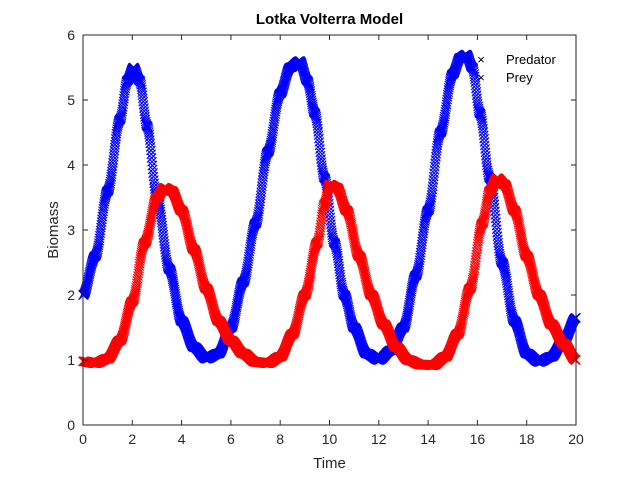  I want to click on x-axis-label: Time, so click(329, 463).